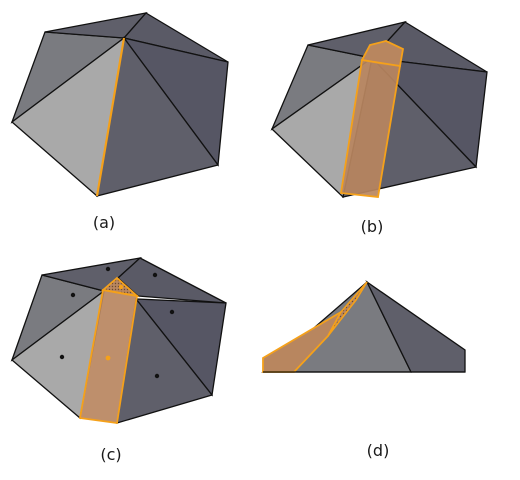 The height and width of the screenshot is (480, 520). What do you see at coordinates (303, 341) in the screenshot?
I see `bevel-strip-profile` at bounding box center [303, 341].